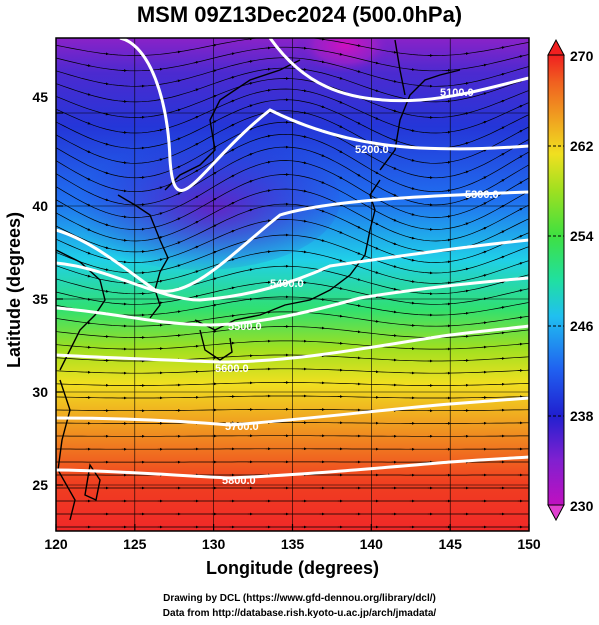 The height and width of the screenshot is (625, 599). What do you see at coordinates (372, 150) in the screenshot?
I see `contour-label-5200: 5200.0` at bounding box center [372, 150].